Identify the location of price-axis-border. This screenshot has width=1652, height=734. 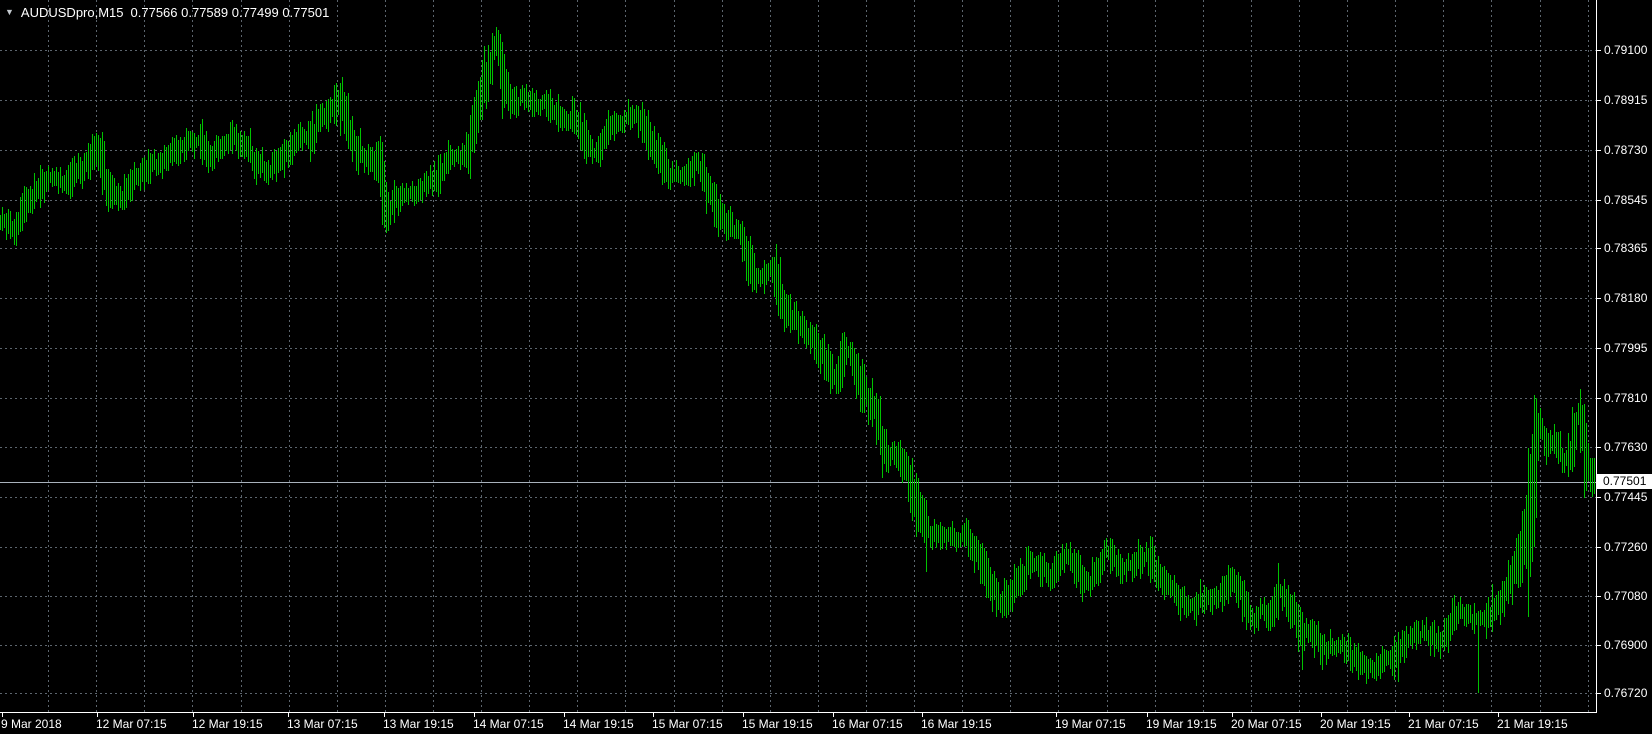
(1596, 356).